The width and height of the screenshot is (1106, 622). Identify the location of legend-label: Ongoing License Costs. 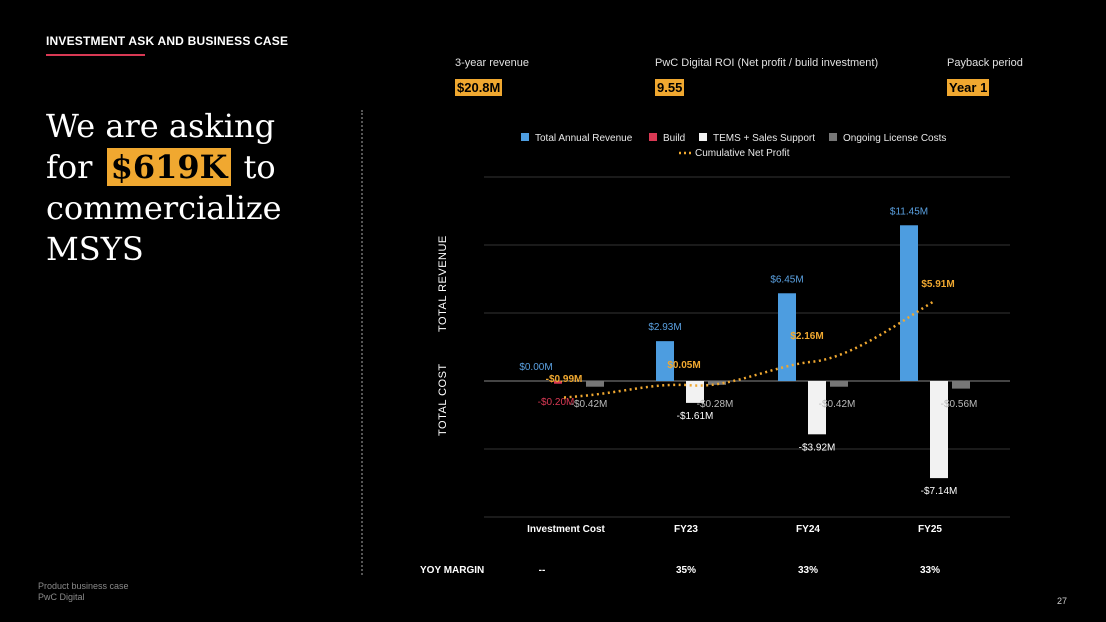
(894, 138).